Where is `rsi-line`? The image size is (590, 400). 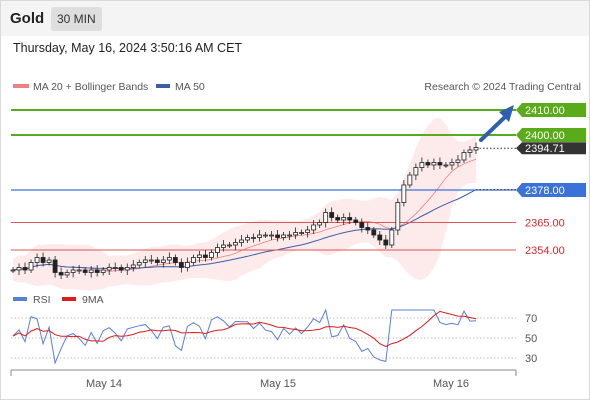 rsi-line is located at coordinates (244, 336).